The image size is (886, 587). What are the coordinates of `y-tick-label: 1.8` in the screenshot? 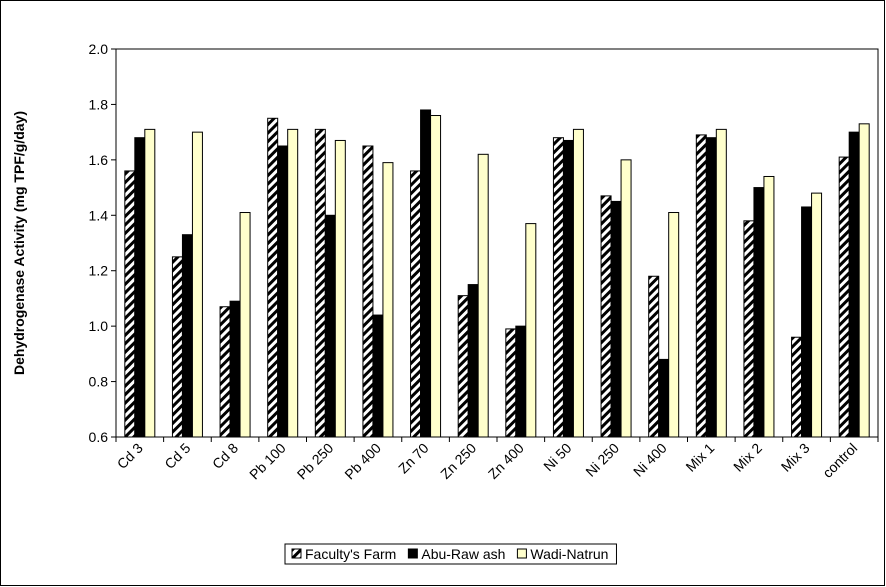 It's located at (99, 104).